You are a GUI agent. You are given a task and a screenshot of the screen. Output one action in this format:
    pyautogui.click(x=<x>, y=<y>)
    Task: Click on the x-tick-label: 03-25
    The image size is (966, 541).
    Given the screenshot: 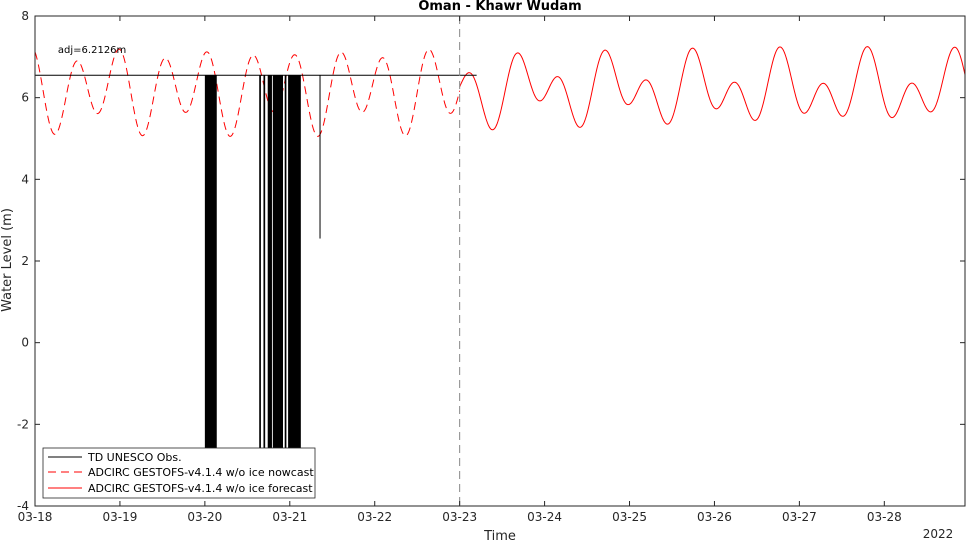 What is the action you would take?
    pyautogui.click(x=629, y=517)
    